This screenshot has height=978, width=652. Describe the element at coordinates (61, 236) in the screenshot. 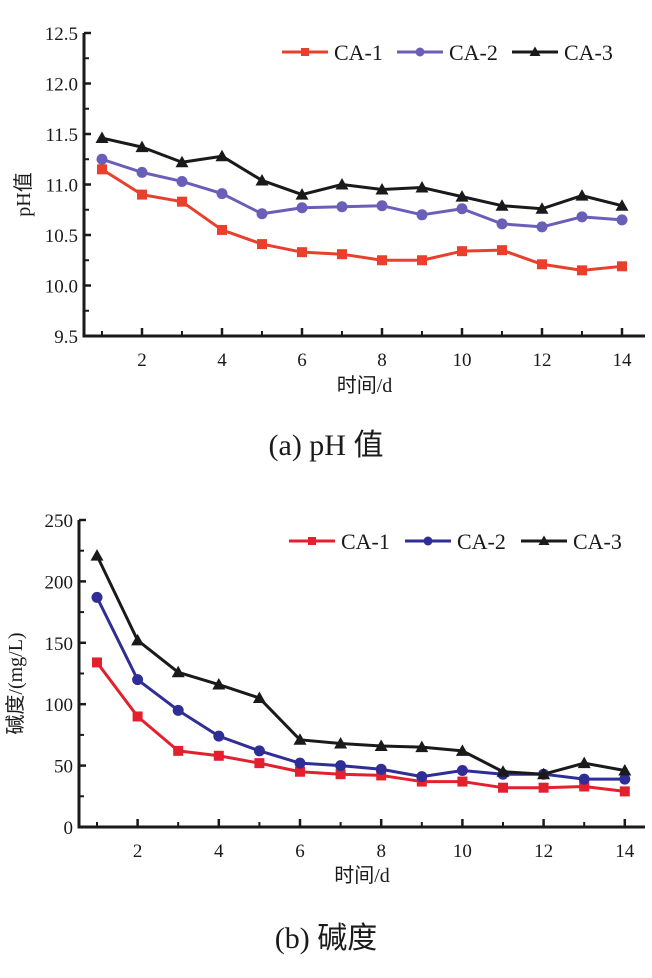

I see `y-tick-label: 10.5` at that location.